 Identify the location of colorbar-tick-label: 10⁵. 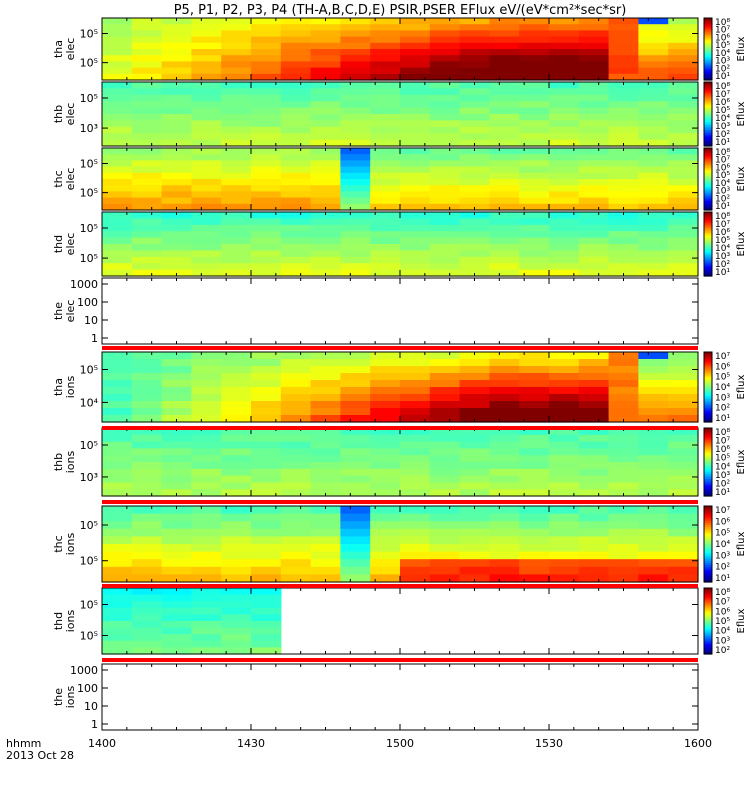
(722, 459).